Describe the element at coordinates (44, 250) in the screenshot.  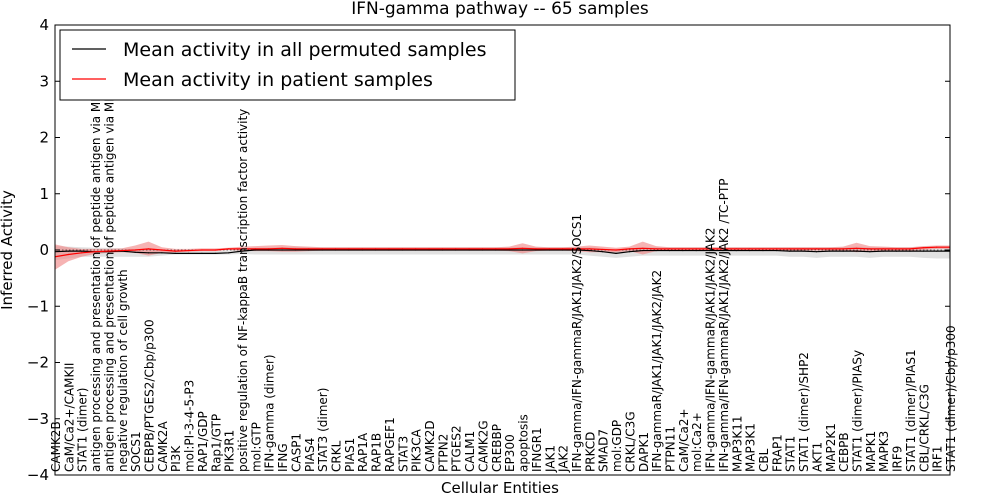
I see `y-tick-label: 0` at that location.